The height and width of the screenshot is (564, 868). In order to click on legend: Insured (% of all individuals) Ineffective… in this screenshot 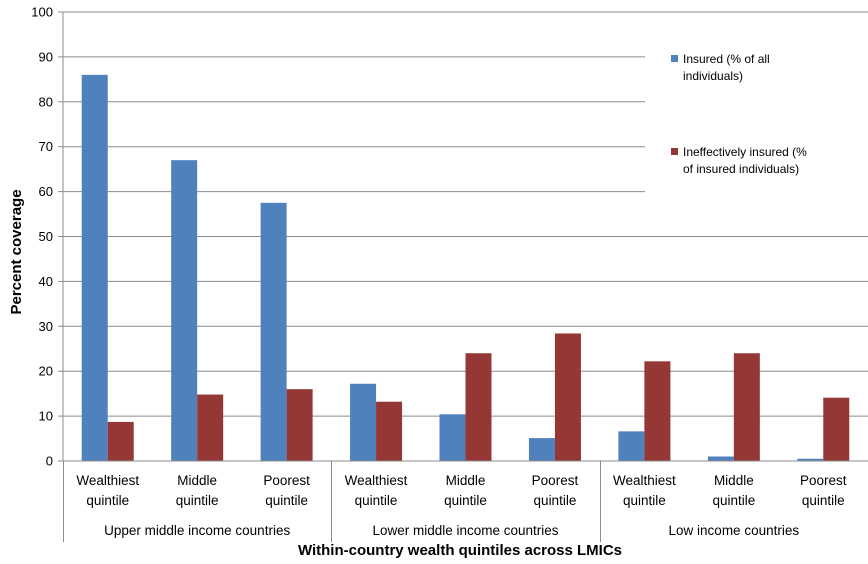, I will do `click(739, 114)`.